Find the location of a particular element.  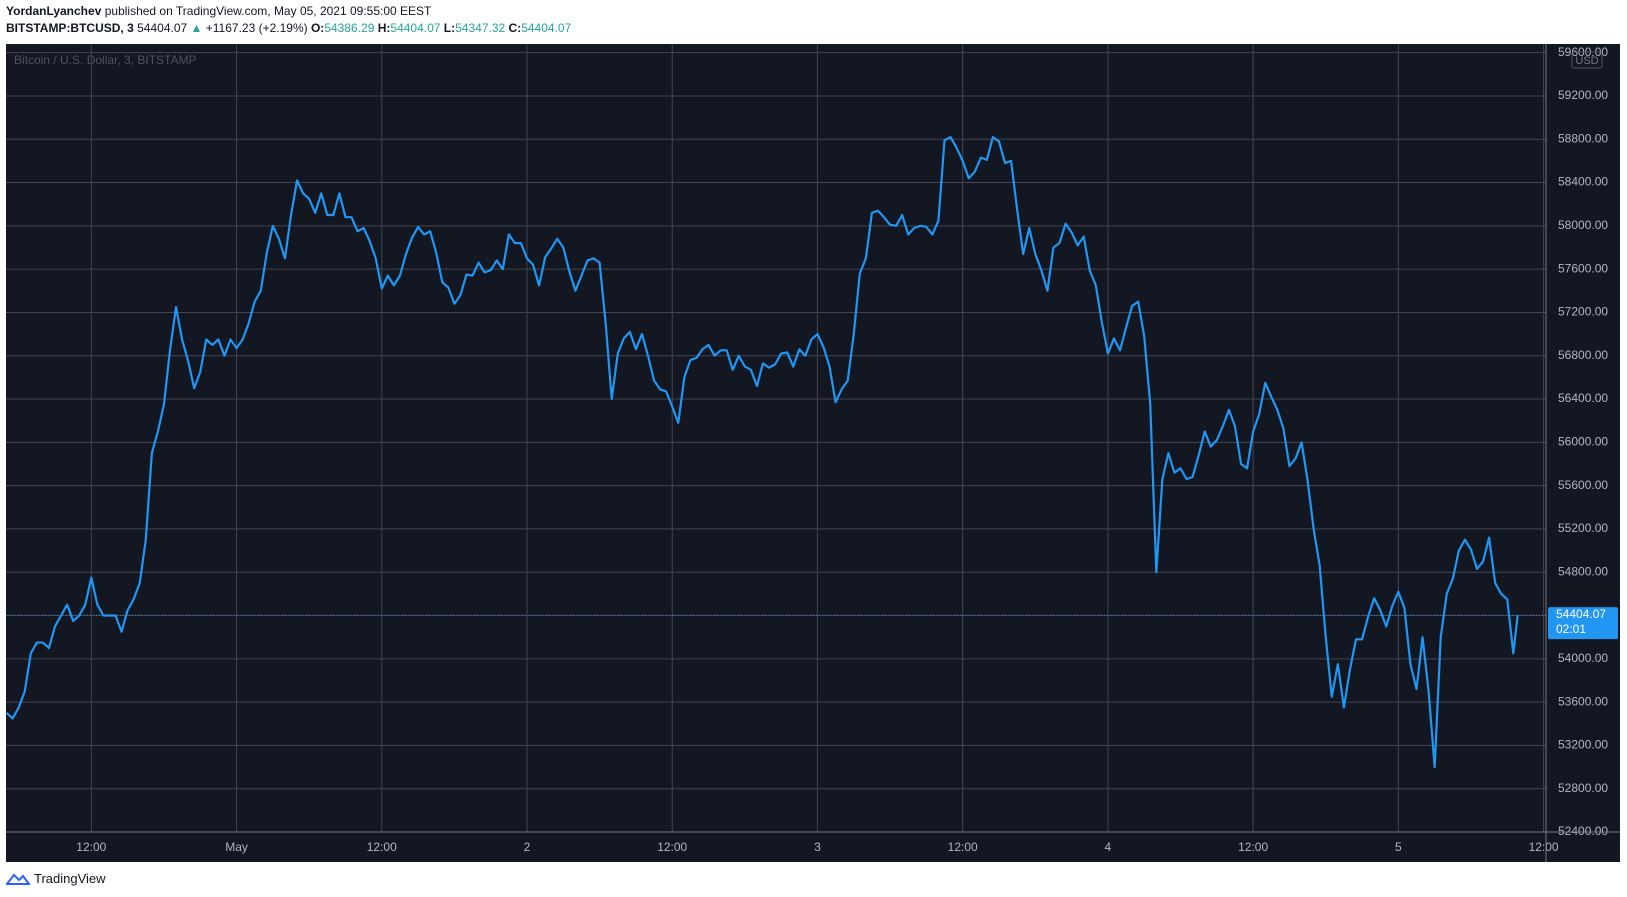

countdown: 02:01 is located at coordinates (1571, 629).